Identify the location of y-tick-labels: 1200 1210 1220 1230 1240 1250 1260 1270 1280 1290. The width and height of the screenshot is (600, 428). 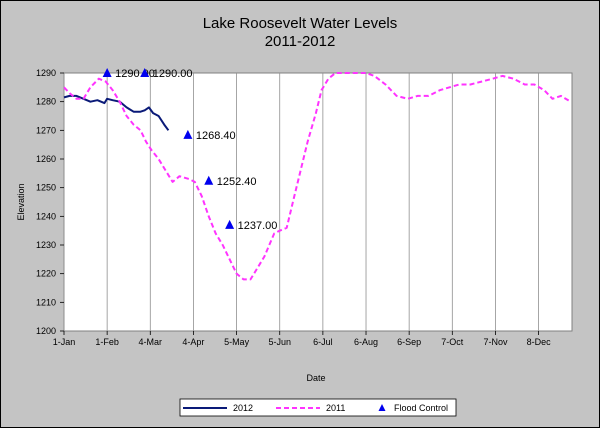
(46, 202).